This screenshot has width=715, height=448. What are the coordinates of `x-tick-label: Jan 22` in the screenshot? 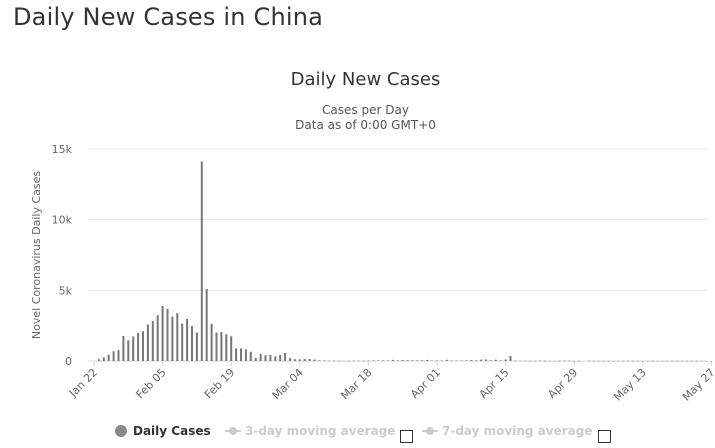 It's located at (83, 383).